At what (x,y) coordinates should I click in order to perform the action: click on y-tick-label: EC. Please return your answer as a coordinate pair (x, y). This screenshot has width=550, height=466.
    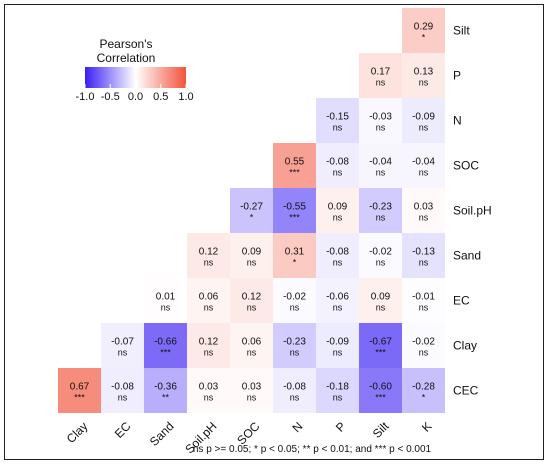
    Looking at the image, I should click on (461, 301).